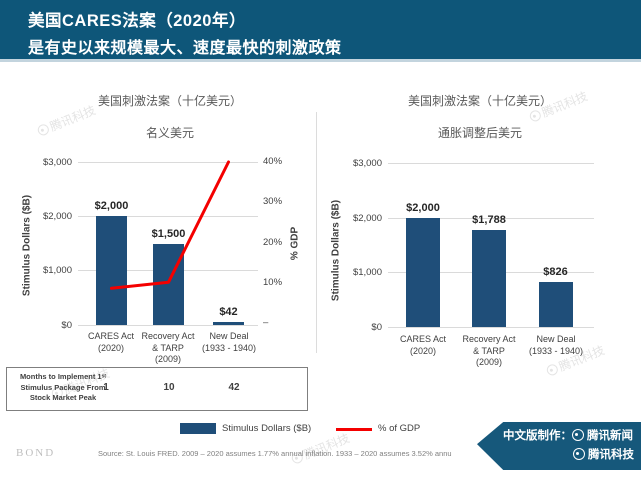 The image size is (641, 479). I want to click on left-y-tick: $3,000, so click(57, 162).